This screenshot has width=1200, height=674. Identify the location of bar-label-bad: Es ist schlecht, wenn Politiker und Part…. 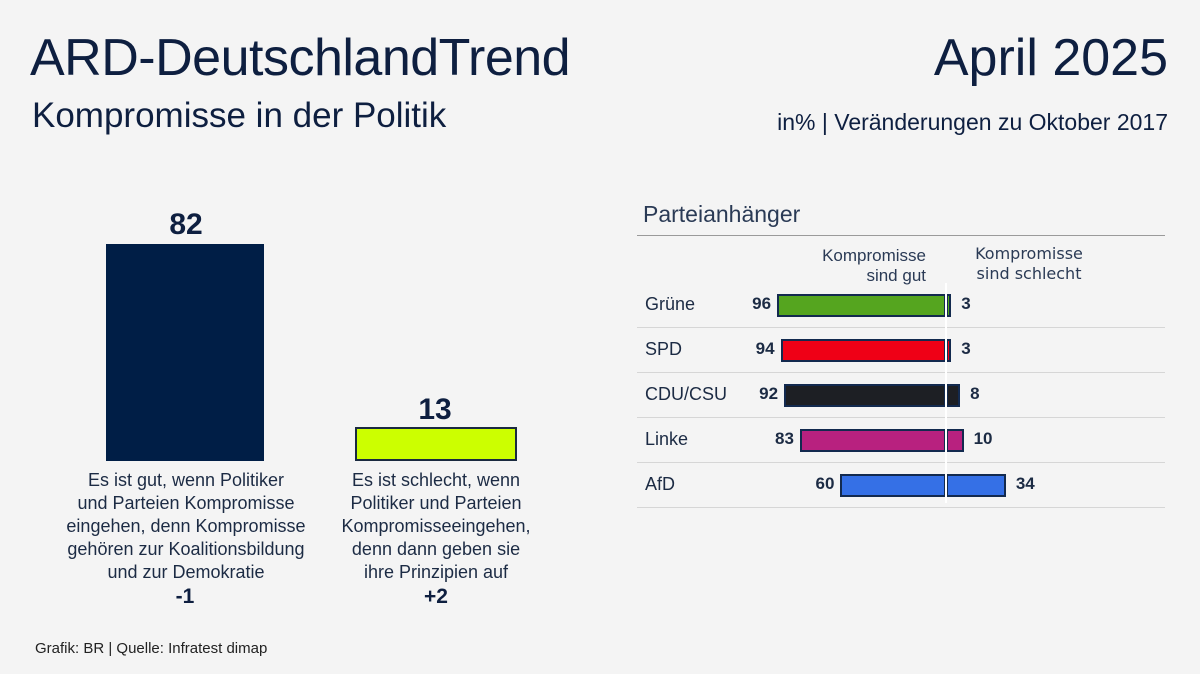
(436, 526).